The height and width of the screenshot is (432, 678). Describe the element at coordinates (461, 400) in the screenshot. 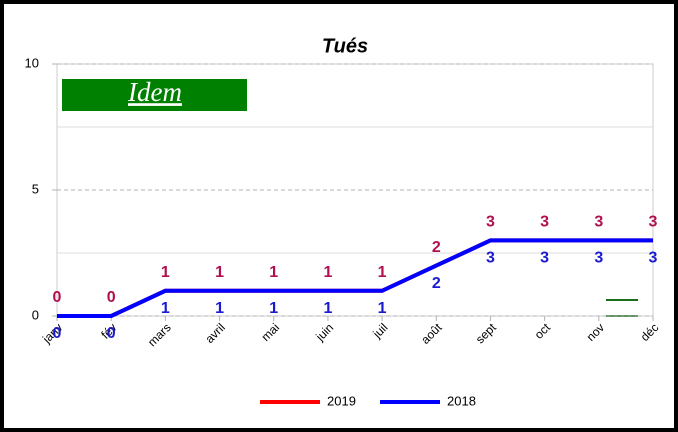

I see `legend-label: 2018` at that location.